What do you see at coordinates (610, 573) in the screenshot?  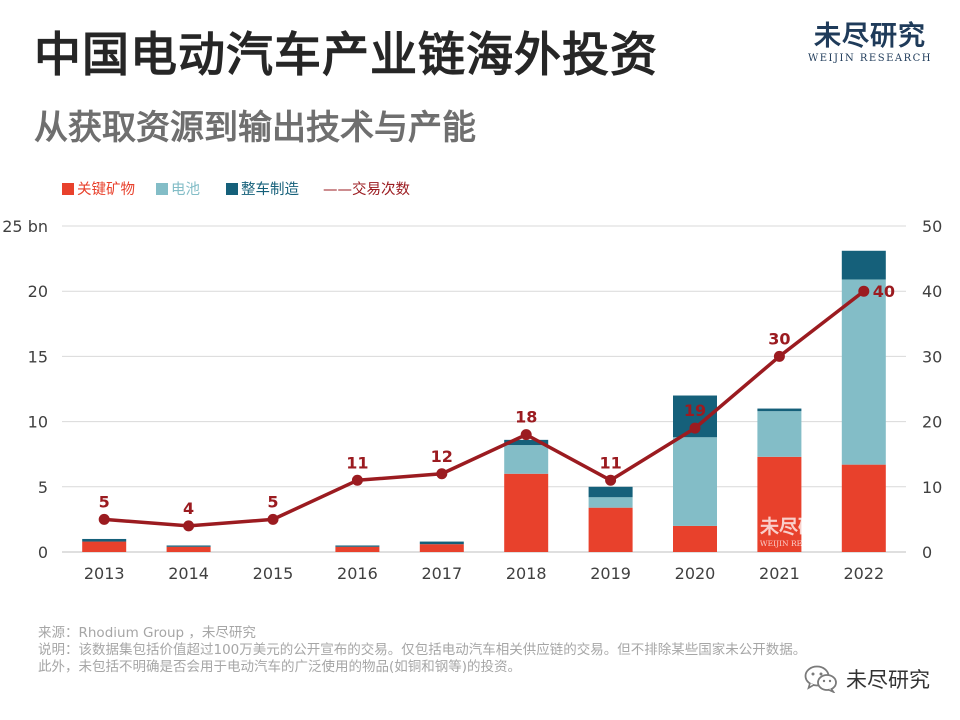 I see `x-tick-label: 2019` at bounding box center [610, 573].